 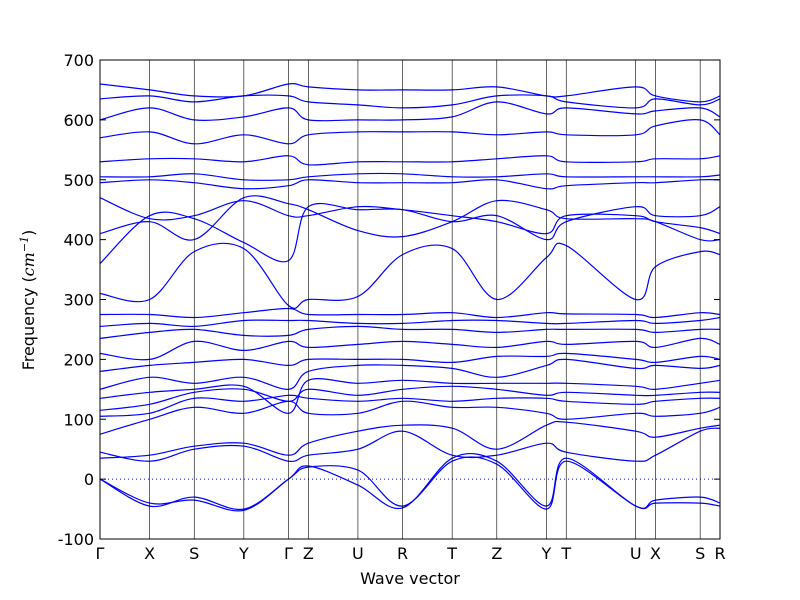 What do you see at coordinates (89, 479) in the screenshot?
I see `y-tick-label: 0` at bounding box center [89, 479].